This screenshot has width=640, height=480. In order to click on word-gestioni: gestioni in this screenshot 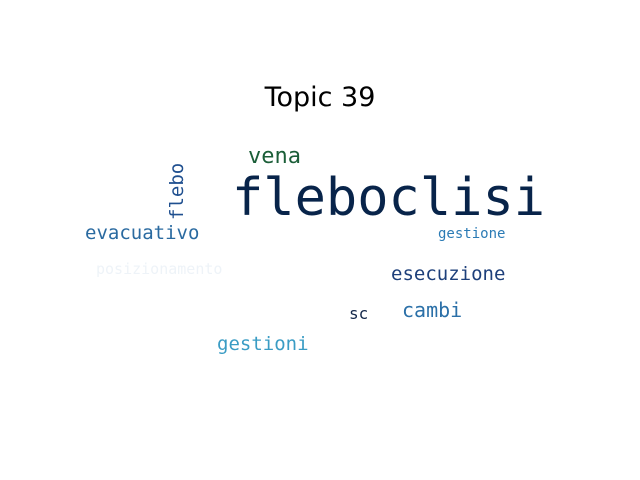, I will do `click(263, 344)`.